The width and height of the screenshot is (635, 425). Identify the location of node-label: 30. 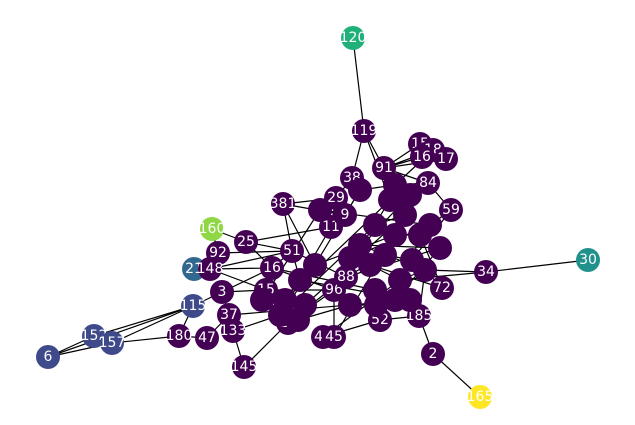
(588, 260).